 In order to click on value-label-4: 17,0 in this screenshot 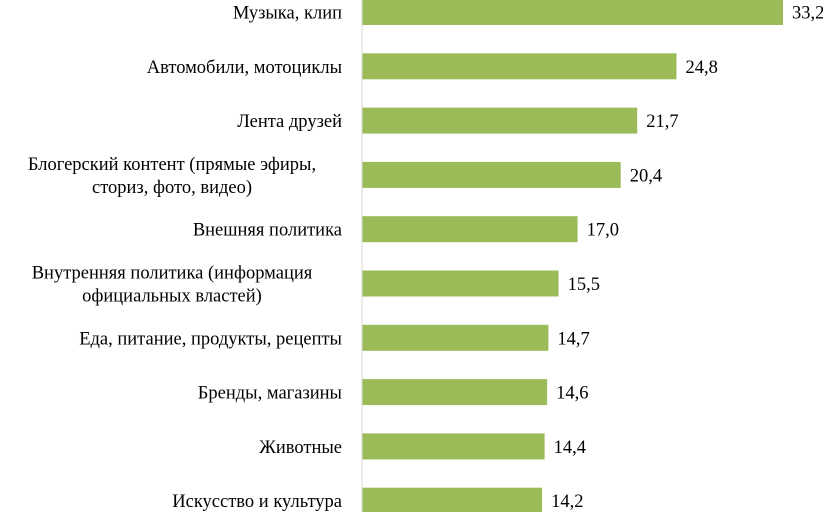, I will do `click(603, 231)`.